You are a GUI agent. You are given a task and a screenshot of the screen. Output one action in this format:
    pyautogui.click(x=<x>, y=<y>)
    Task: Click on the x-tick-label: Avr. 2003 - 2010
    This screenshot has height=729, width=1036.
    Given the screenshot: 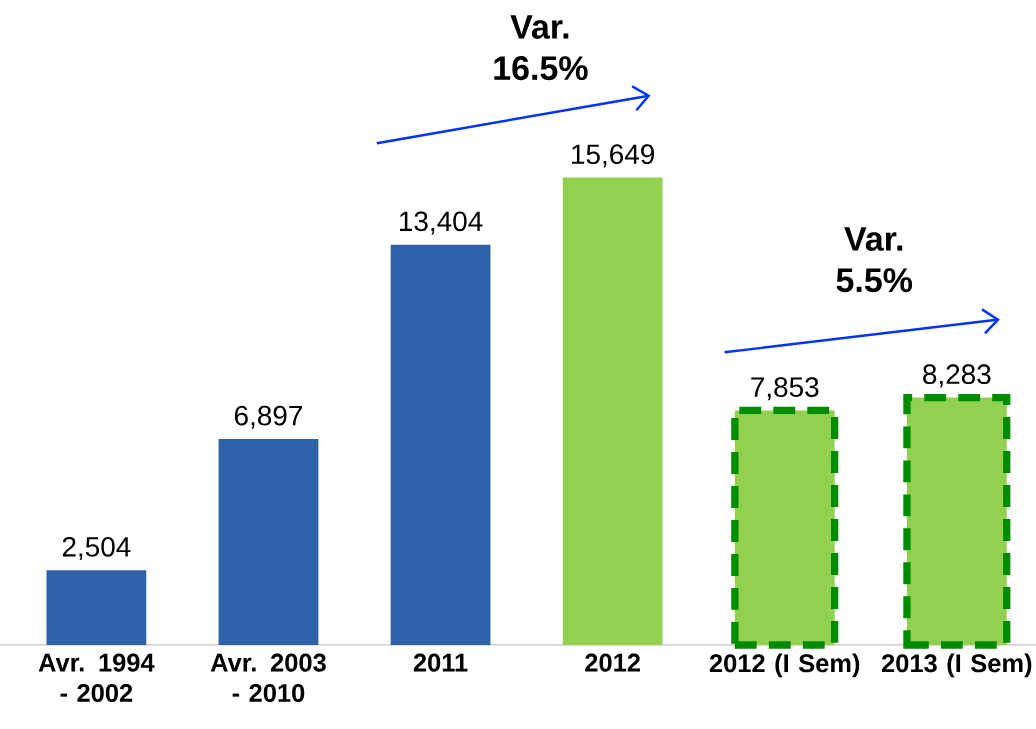 What is the action you would take?
    pyautogui.click(x=268, y=677)
    